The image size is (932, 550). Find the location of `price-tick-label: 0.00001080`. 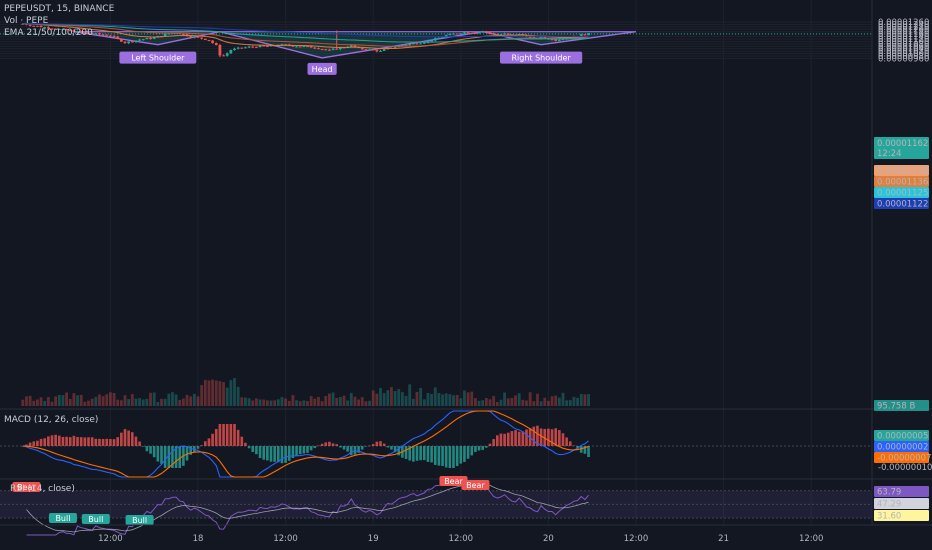

price-tick-label: 0.00001080 is located at coordinates (903, 45).